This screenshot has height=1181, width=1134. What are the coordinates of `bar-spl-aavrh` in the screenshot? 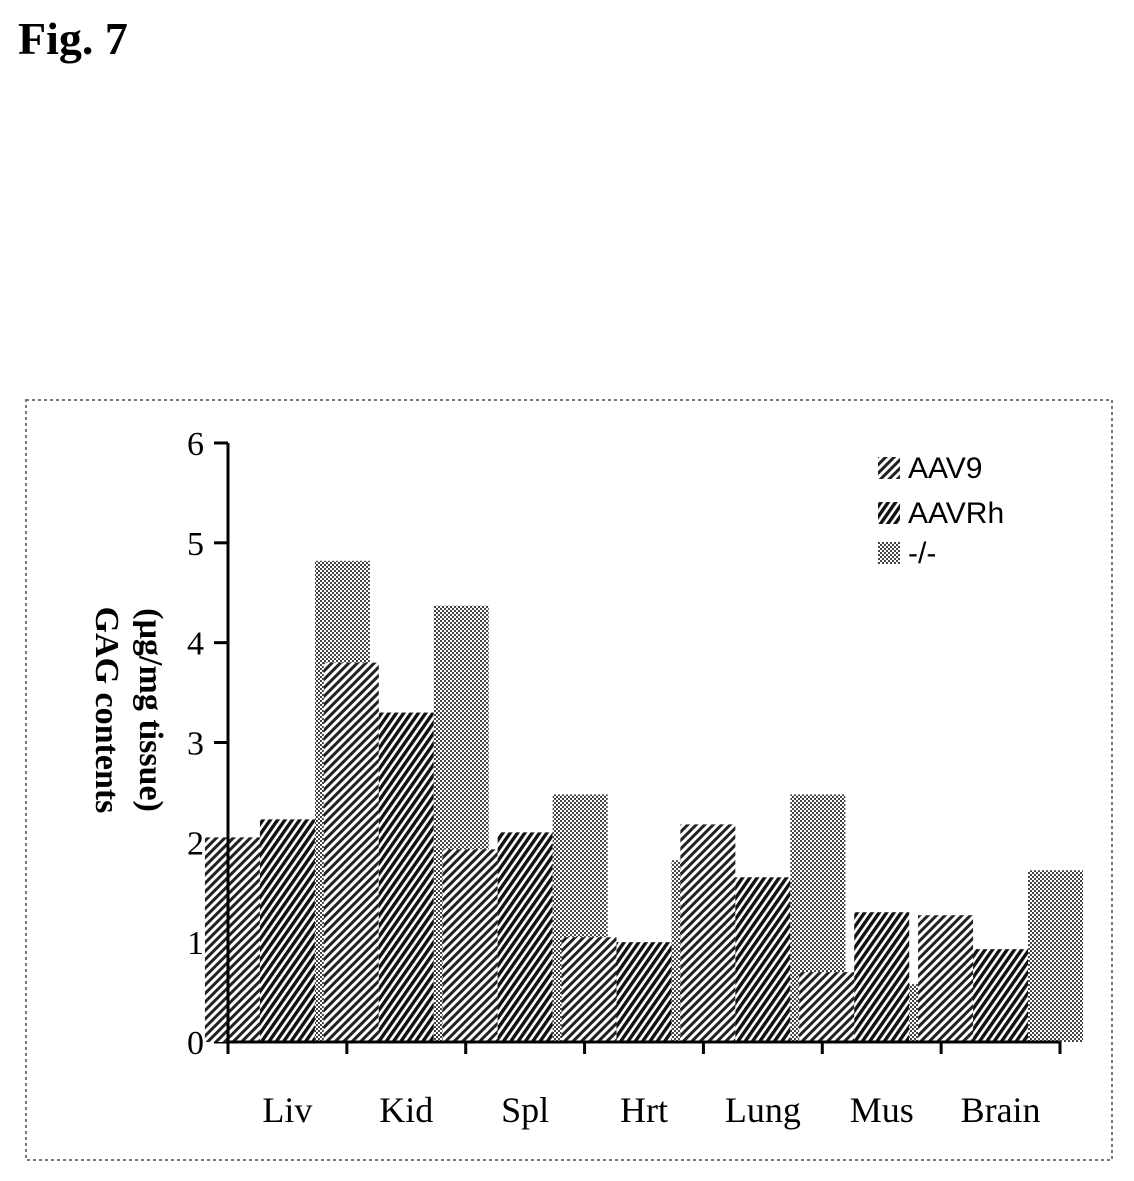 It's located at (525, 937).